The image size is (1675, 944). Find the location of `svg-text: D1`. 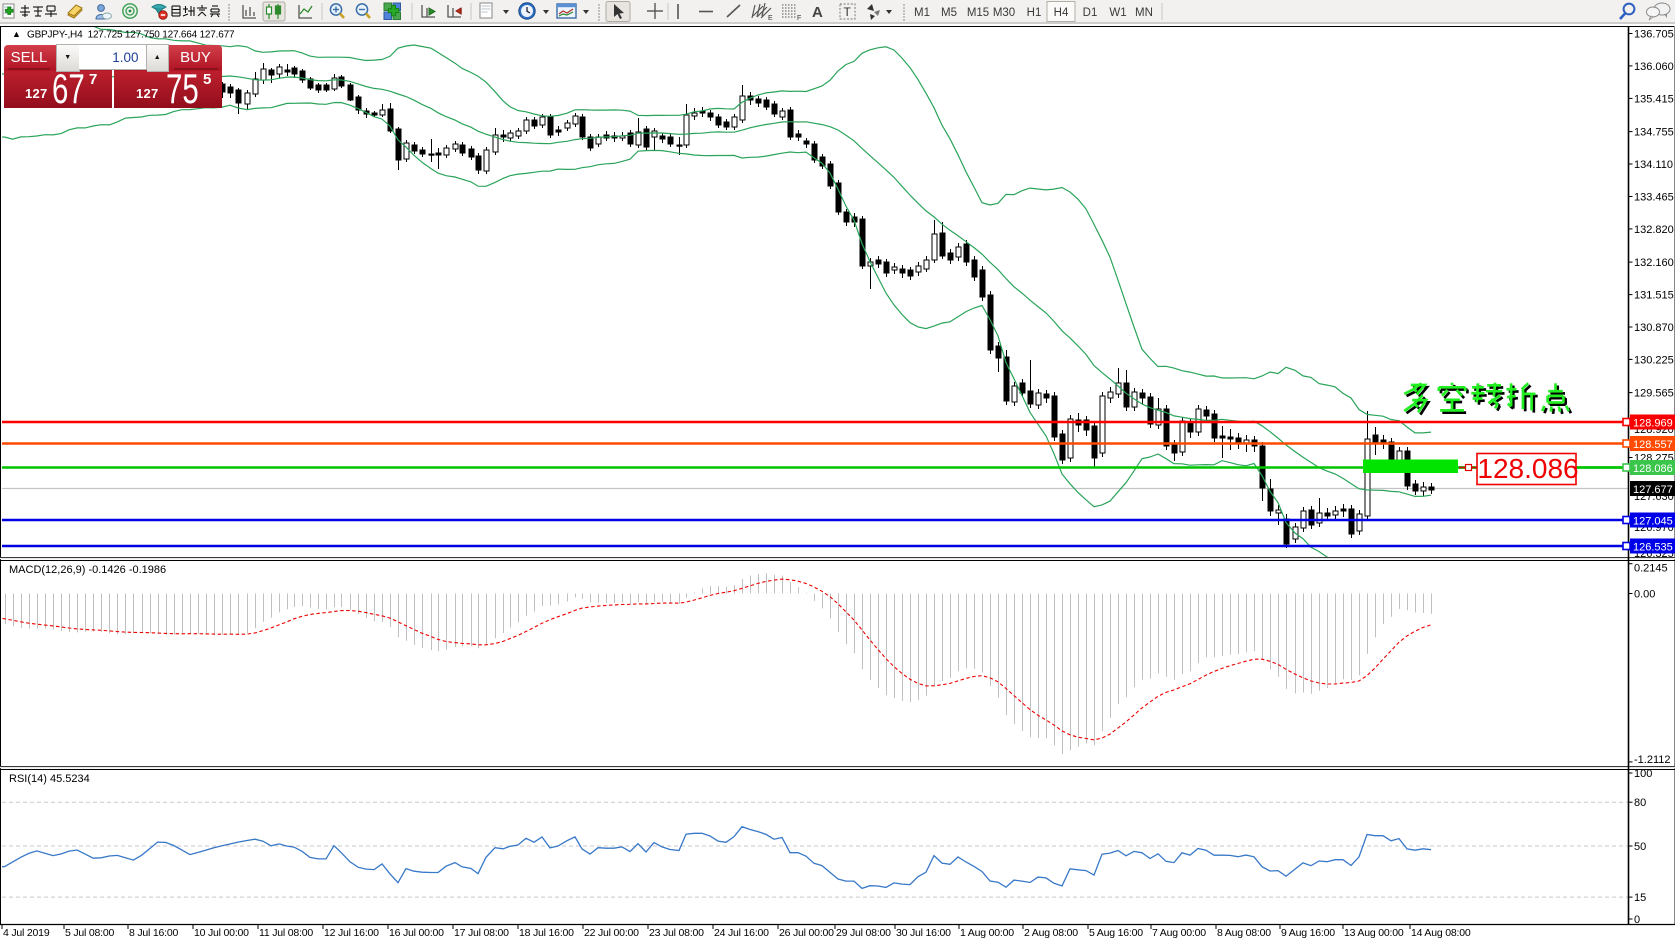

svg-text: D1 is located at coordinates (1090, 13).